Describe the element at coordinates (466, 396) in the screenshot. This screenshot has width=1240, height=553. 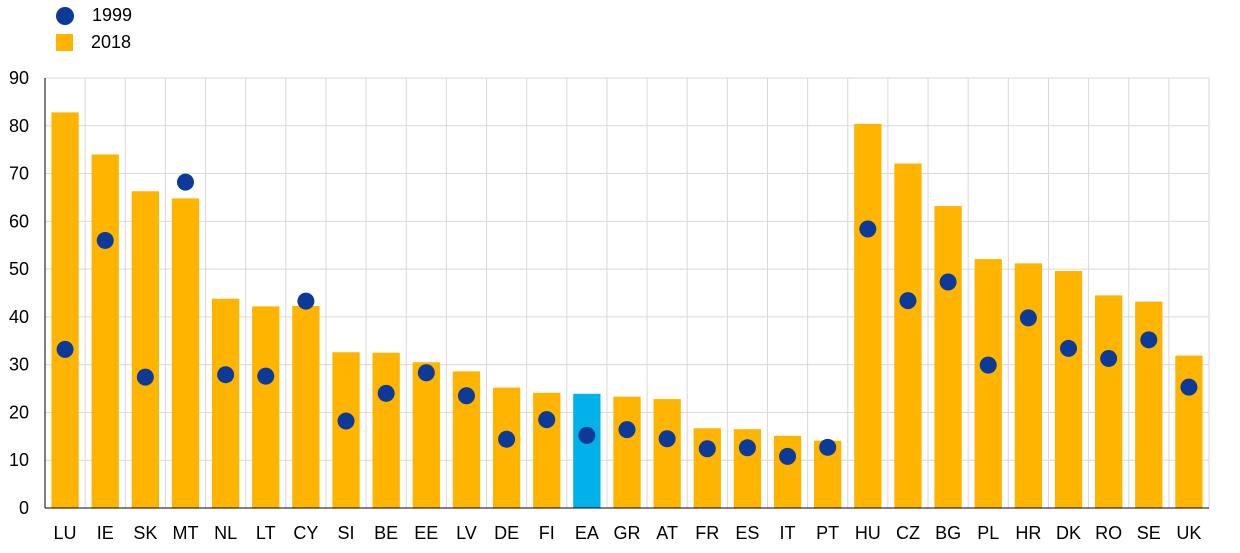
I see `dot-1999-lv` at that location.